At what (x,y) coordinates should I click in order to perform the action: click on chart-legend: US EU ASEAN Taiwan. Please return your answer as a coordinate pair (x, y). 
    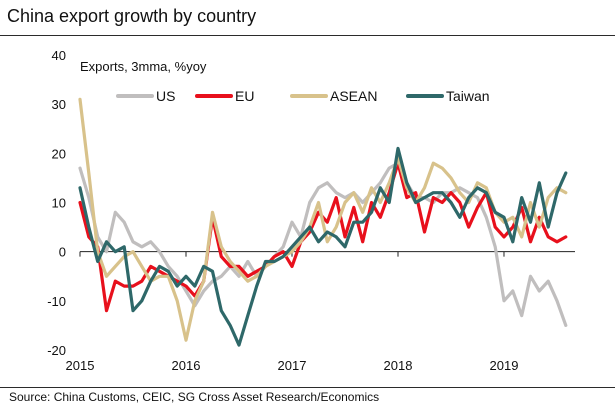
    Looking at the image, I should click on (303, 96).